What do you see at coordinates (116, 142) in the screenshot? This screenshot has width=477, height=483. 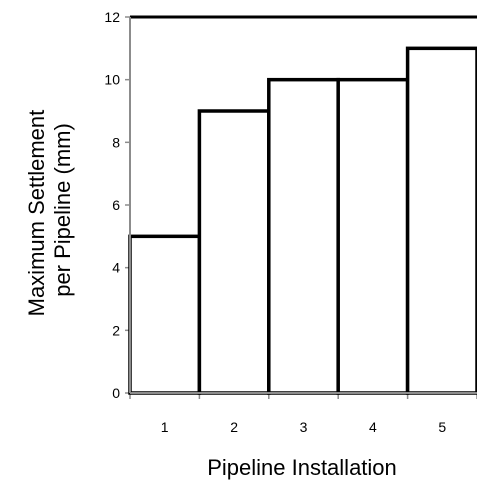 I see `y-tick-label: 8` at bounding box center [116, 142].